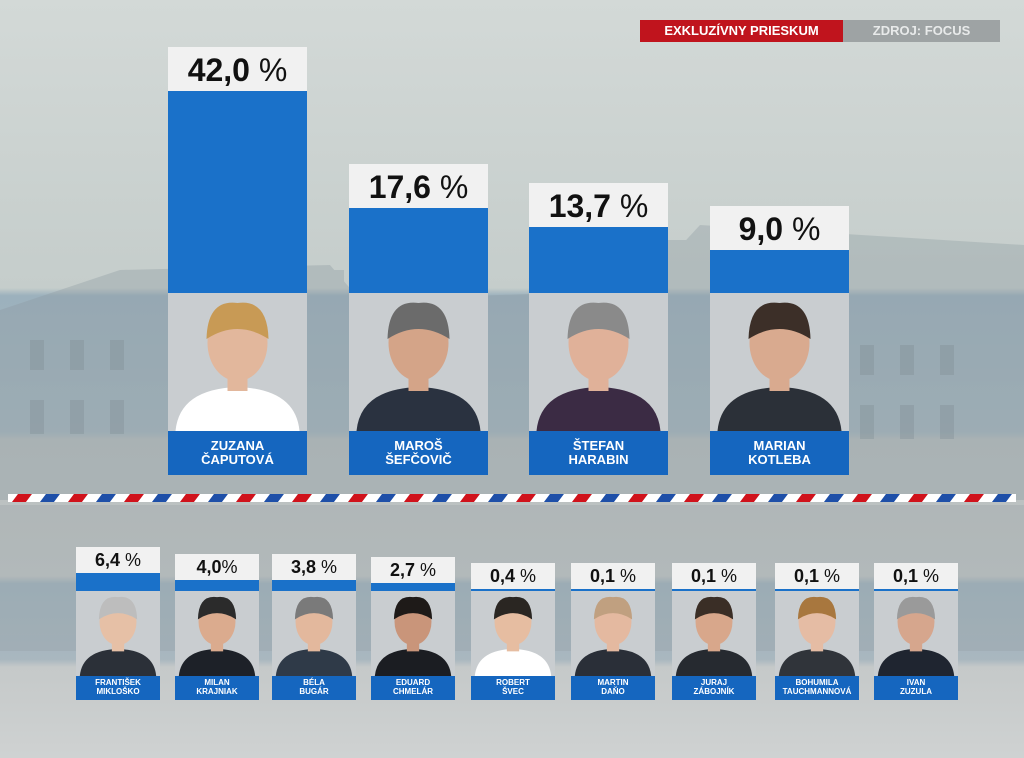  I want to click on bar-value-label: 6,4 %, so click(118, 560).